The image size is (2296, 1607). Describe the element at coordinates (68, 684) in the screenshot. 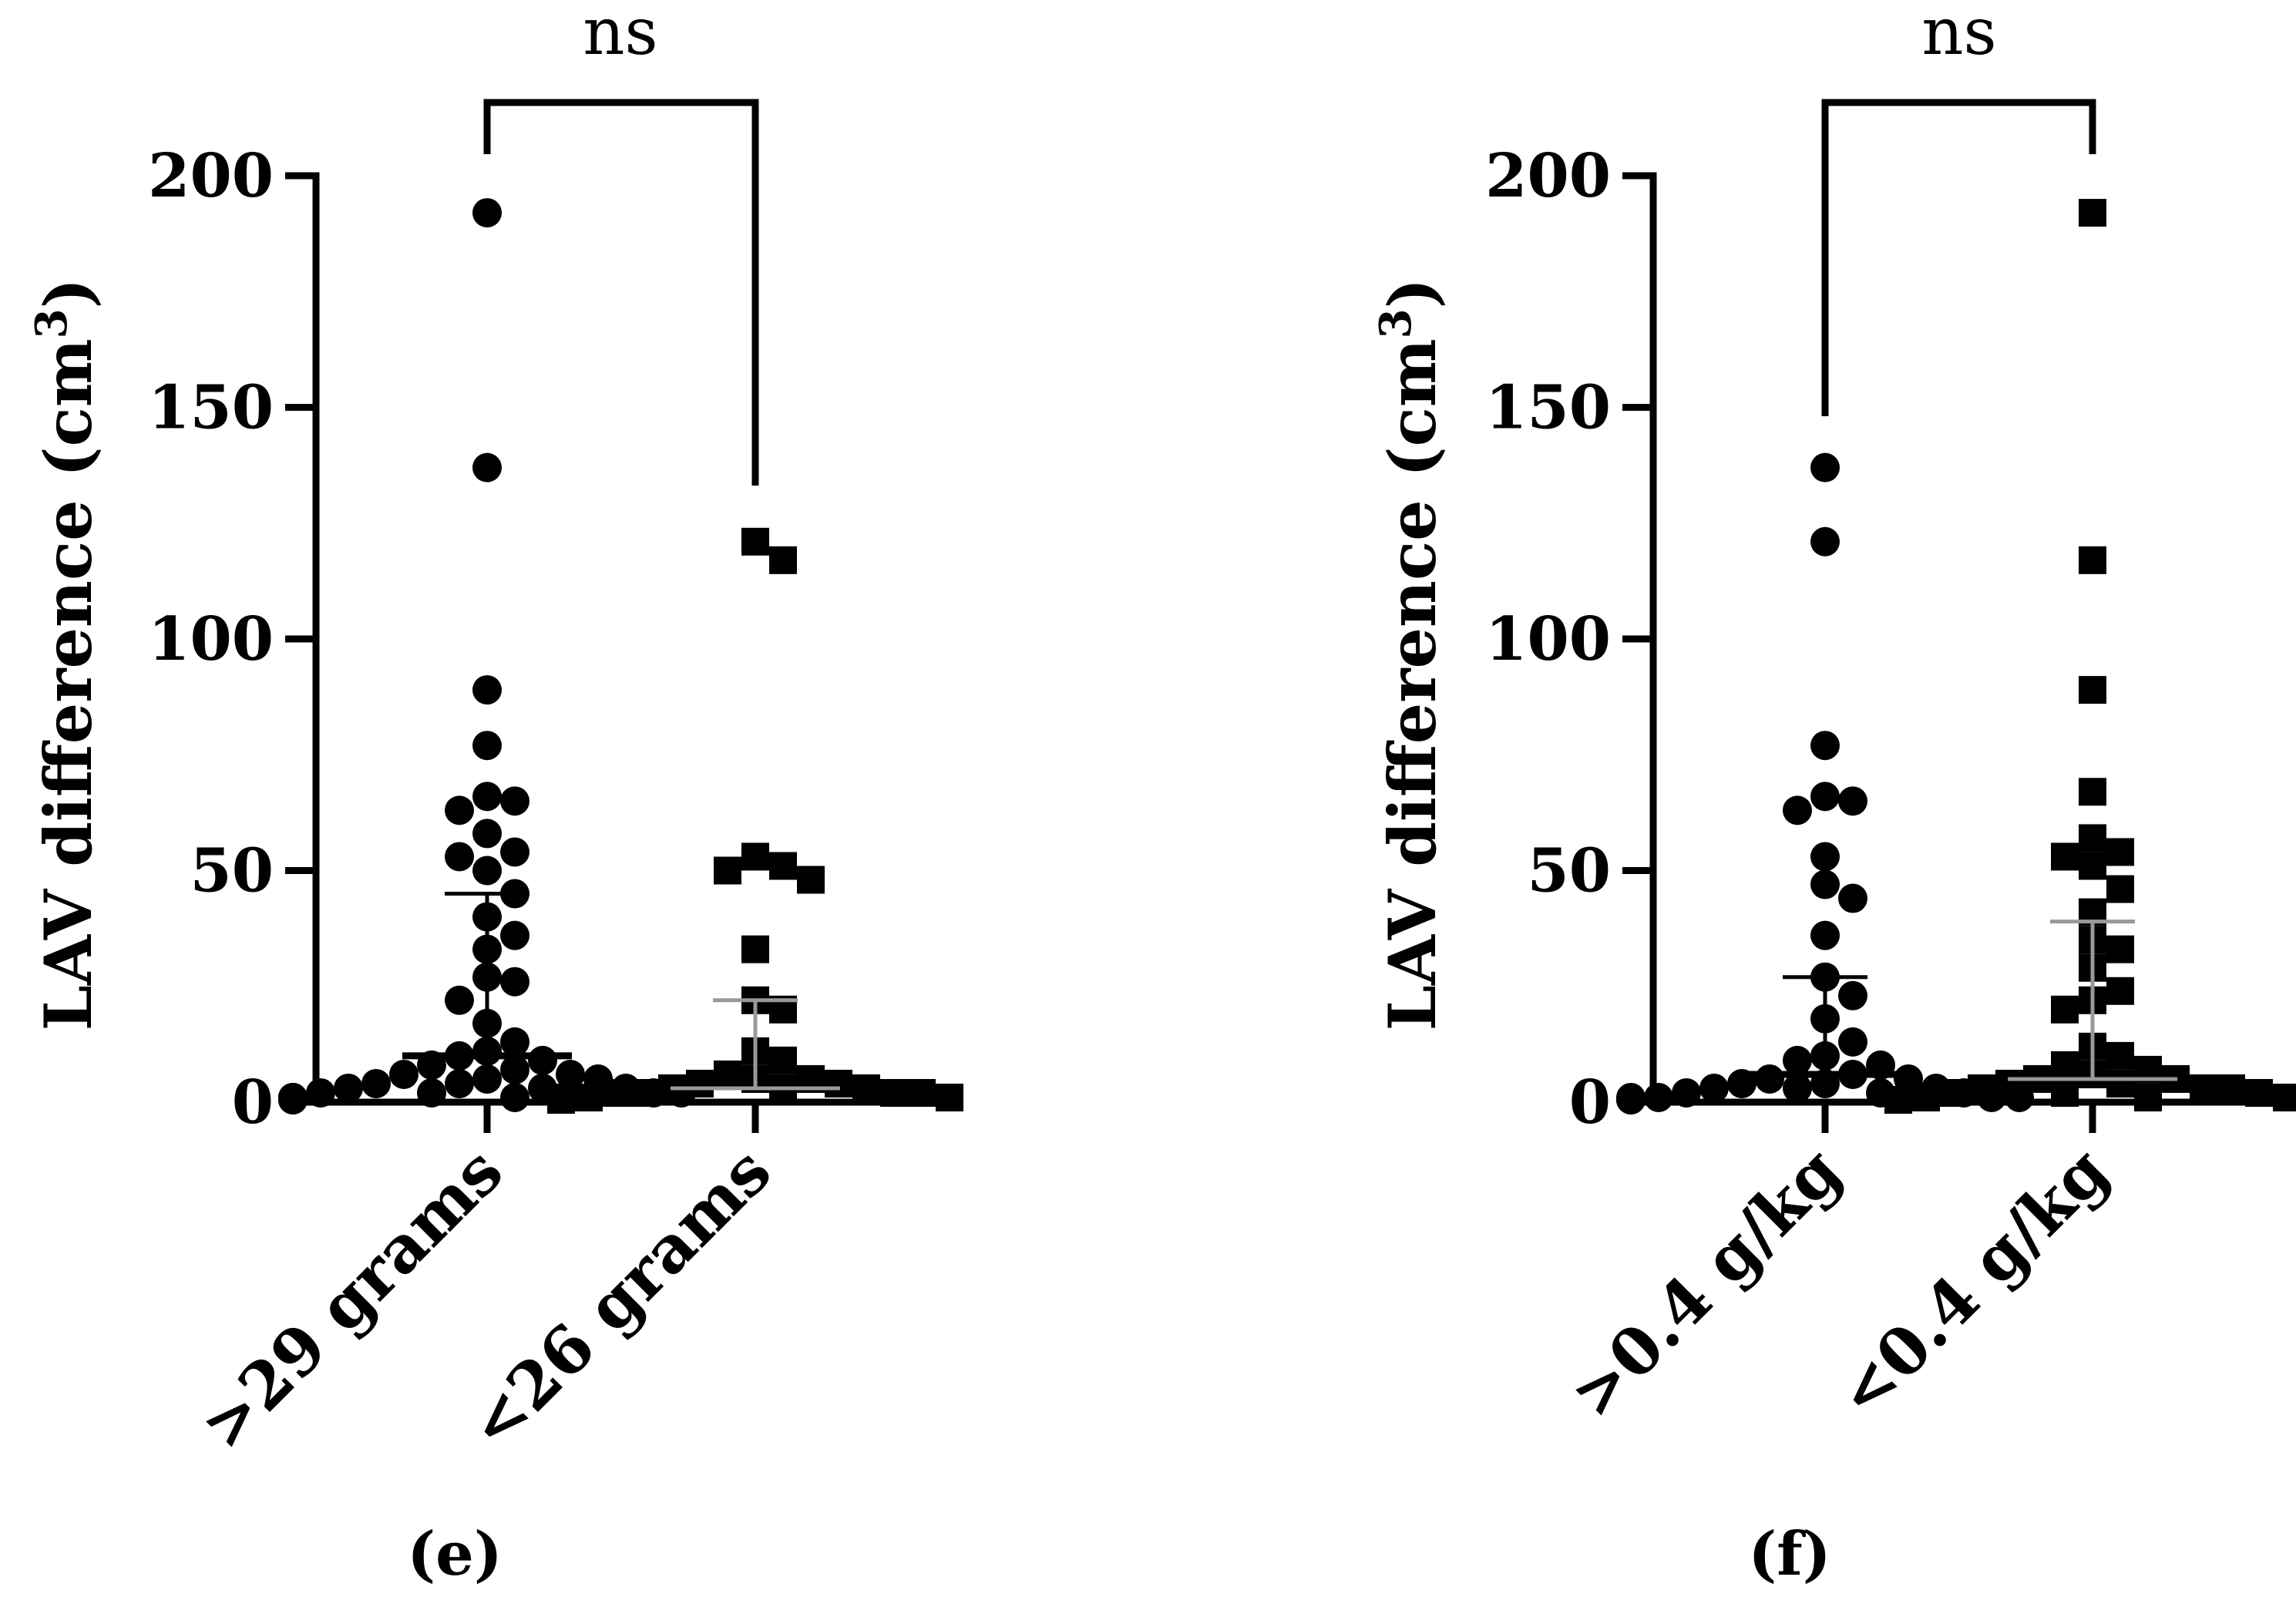

I see `y-axis-label-text: LAV difference (cm` at that location.